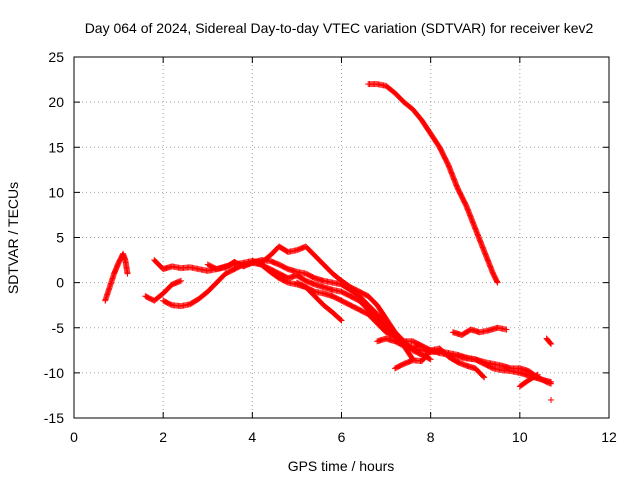  Describe the element at coordinates (528, 380) in the screenshot. I see `series-sat-l` at that location.